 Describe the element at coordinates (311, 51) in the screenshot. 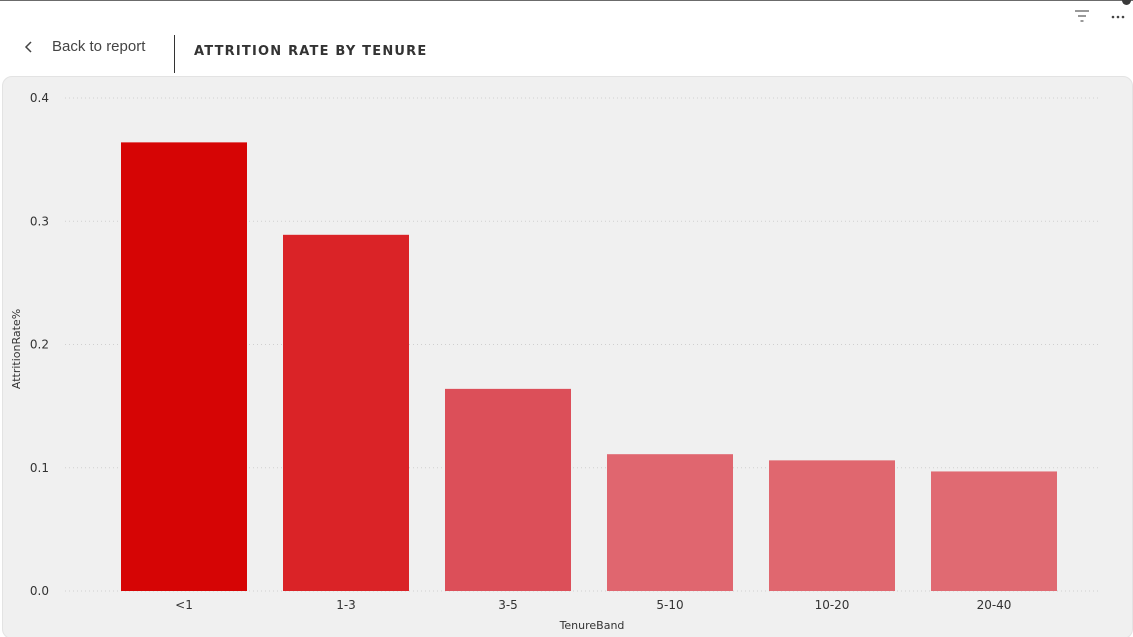

I see `page-title: ATTRITION RATE BY TENURE` at that location.